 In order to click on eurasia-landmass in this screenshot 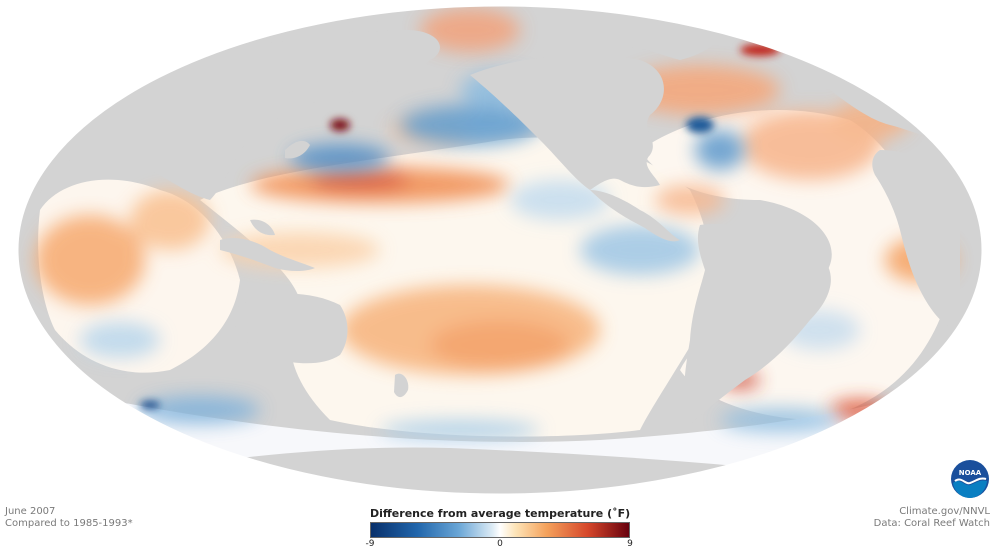, I will do `click(235, 114)`.